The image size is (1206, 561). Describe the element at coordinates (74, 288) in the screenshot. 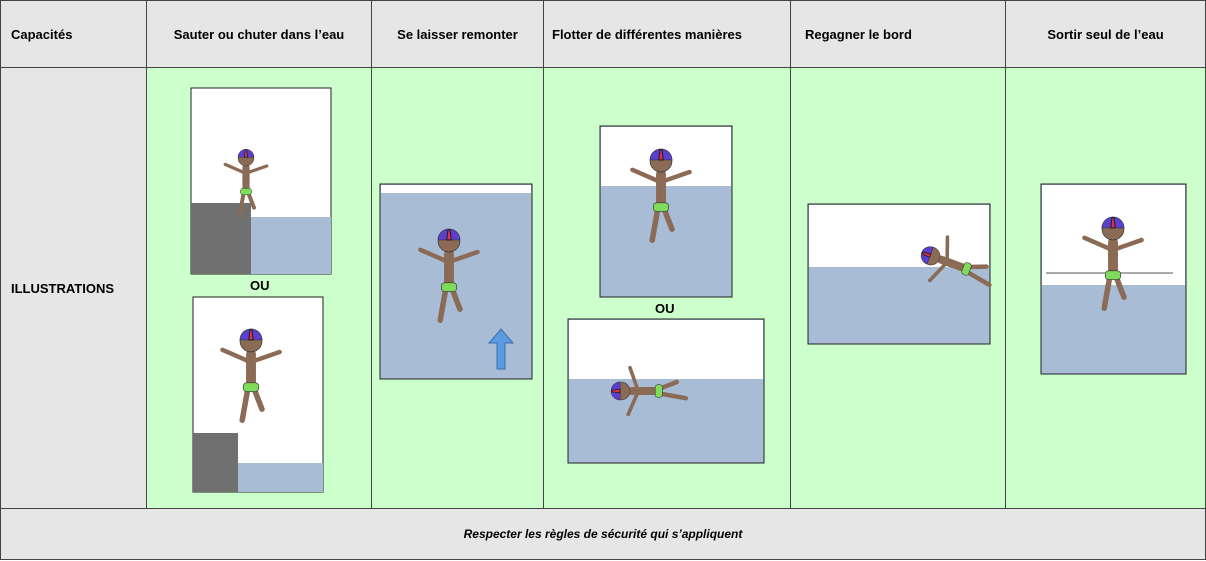

I see `row-label: ILLUSTRATIONS` at that location.